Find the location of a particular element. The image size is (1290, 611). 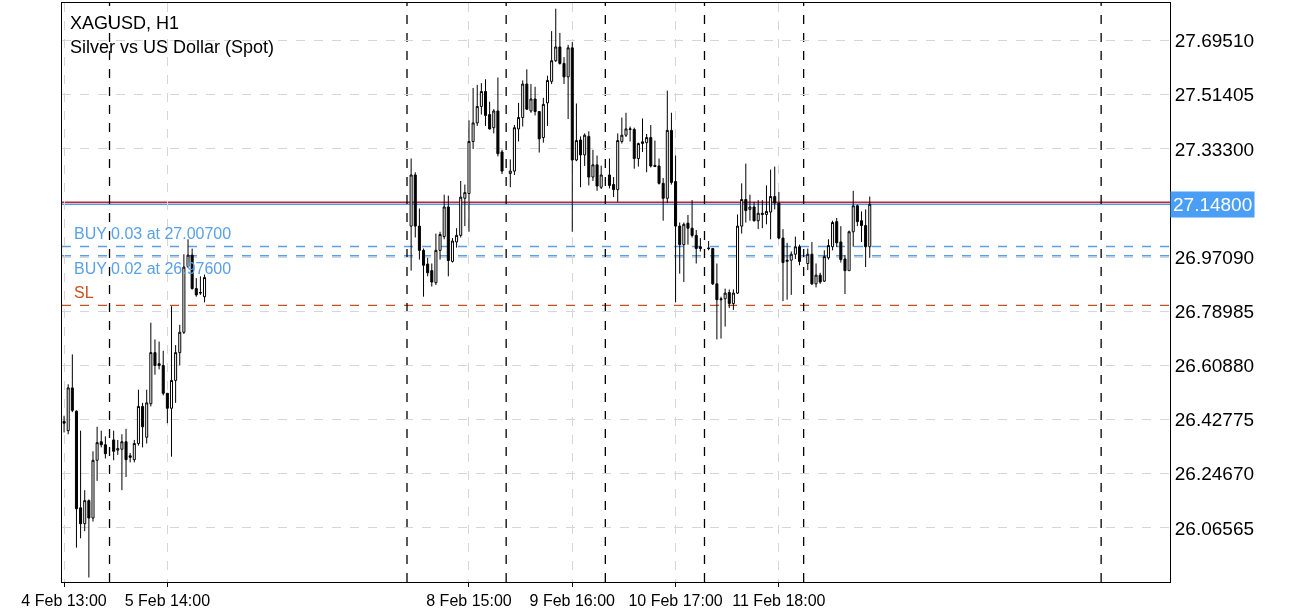

x-tick-label: 10 Feb 17:00 is located at coordinates (675, 601).